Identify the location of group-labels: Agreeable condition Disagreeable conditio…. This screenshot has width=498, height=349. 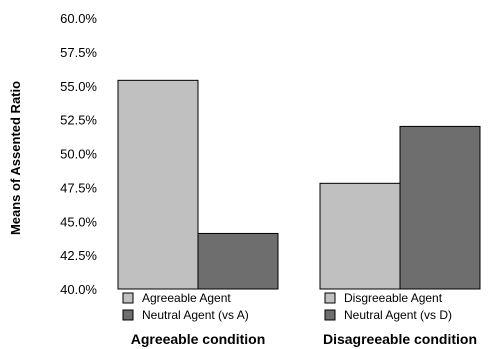
(304, 339).